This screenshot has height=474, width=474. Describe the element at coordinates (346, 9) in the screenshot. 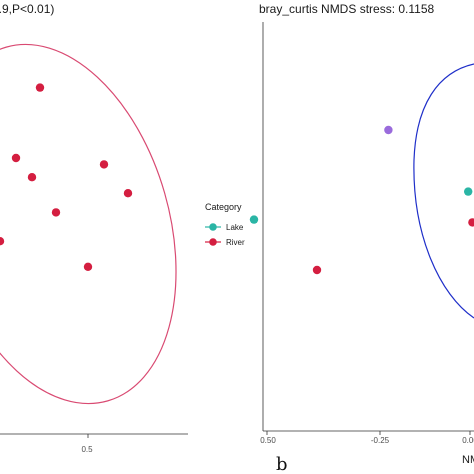

I see `panel-b-title: bray_curtis NMDS stress: 0.1158` at that location.